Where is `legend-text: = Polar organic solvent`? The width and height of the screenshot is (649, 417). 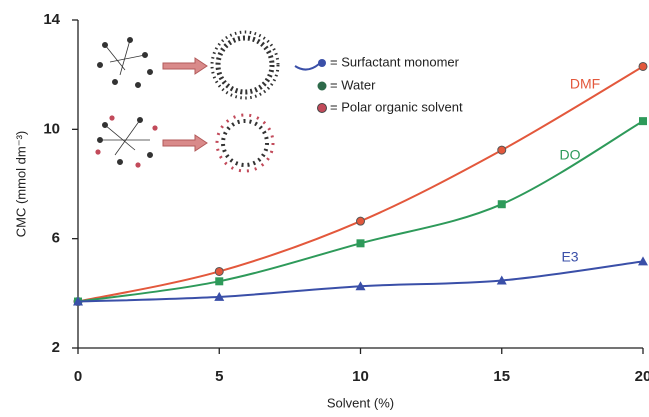
legend-text: = Polar organic solvent is located at coordinates (396, 106).